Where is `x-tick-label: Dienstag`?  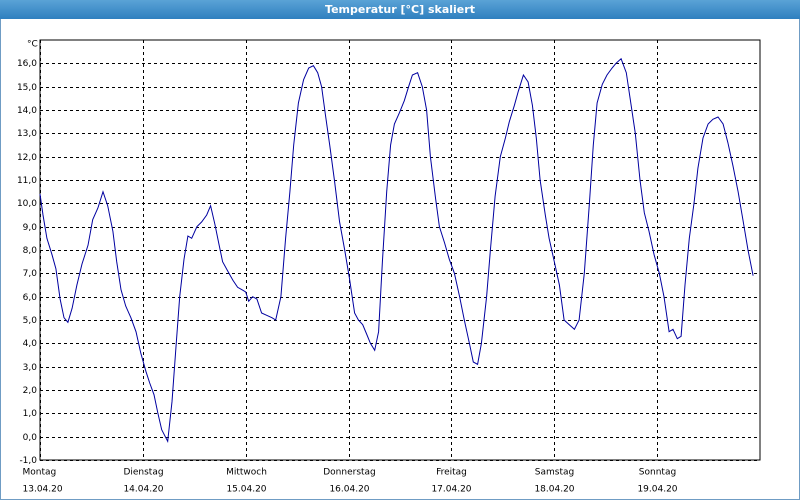
x-tick-label: Dienstag is located at coordinates (143, 473).